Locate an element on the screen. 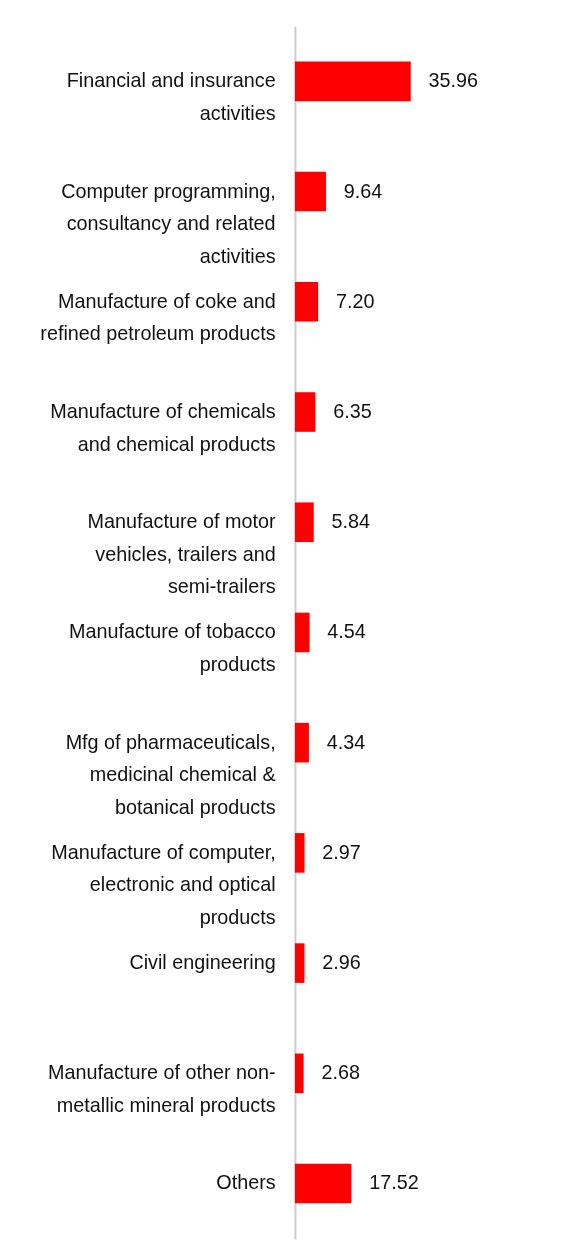 Image resolution: width=578 pixels, height=1260 pixels. y-tick-label: Mfg of pharmaceuticals, medicinal chemical & botanical products is located at coordinates (170, 774).